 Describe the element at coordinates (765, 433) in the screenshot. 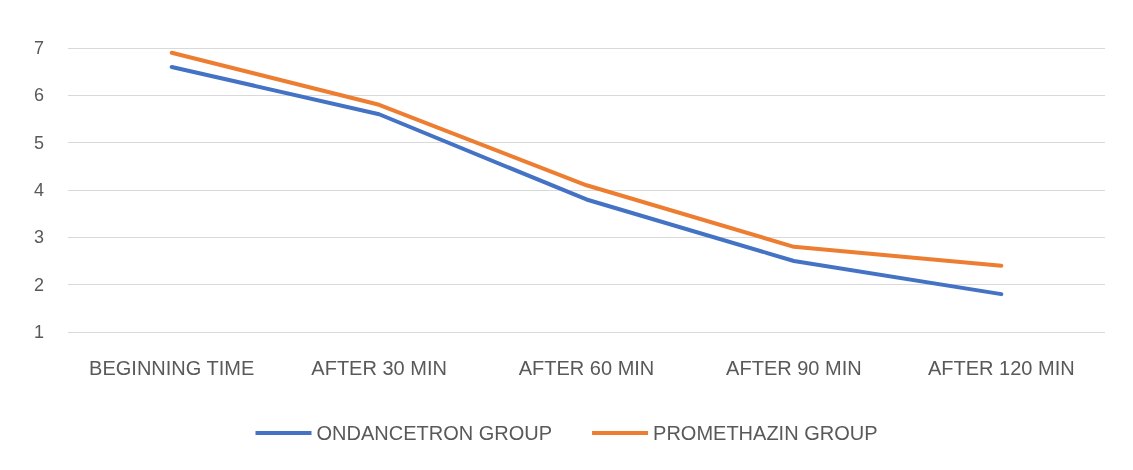

I see `legend-label: PROMETHAZIN GROUP` at that location.